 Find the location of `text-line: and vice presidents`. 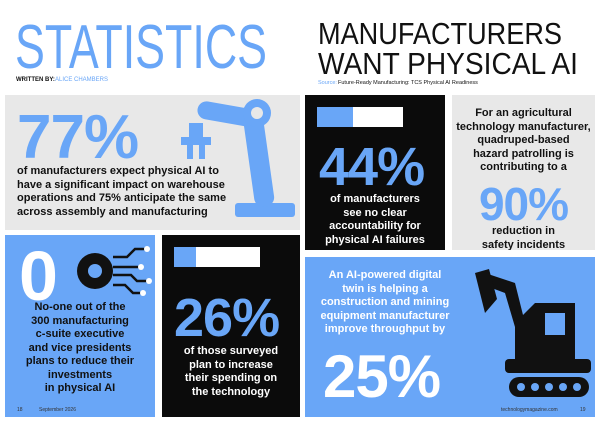

text-line: and vice presidents is located at coordinates (80, 347).